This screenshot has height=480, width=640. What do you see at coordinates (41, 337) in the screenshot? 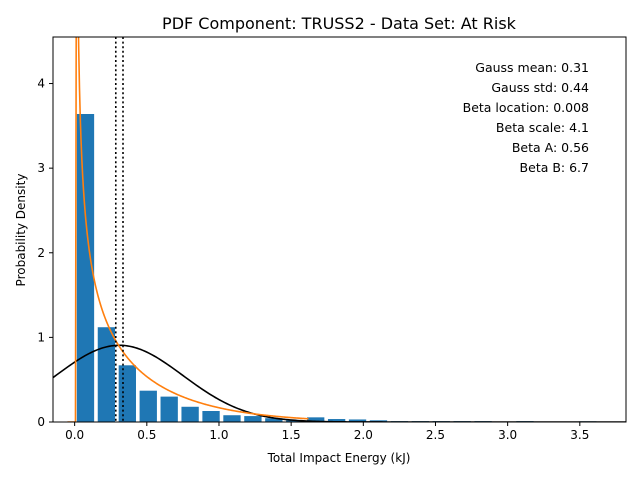
I see `y-tick-label: 1` at bounding box center [41, 337].